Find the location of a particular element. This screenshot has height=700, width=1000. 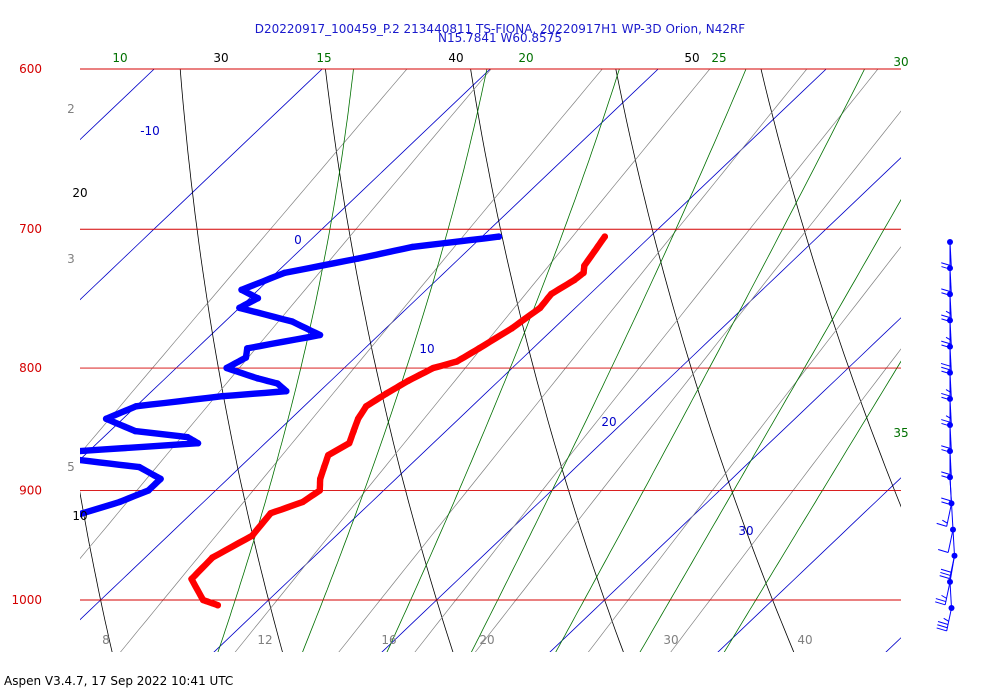

mixing-ratio-label: 30 is located at coordinates (670, 640).